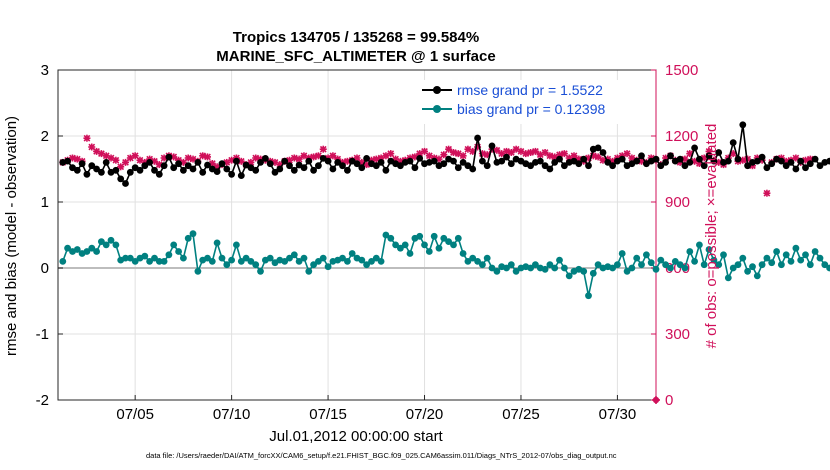 This screenshot has width=830, height=470. What do you see at coordinates (531, 109) in the screenshot?
I see `legend-bias-label: bias grand pr = 0.12398` at bounding box center [531, 109].